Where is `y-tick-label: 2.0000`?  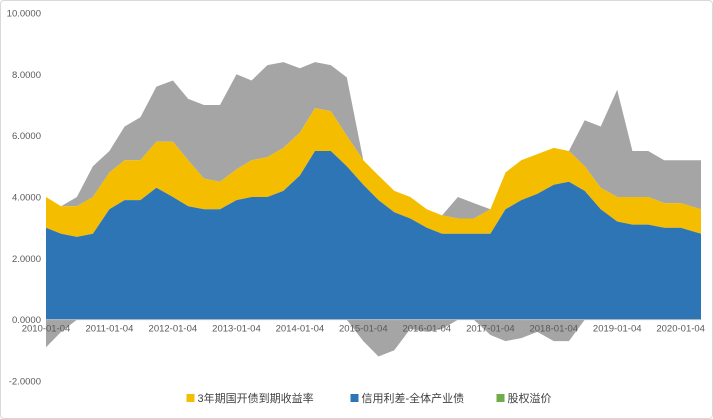
y-tick-label: 2.0000 is located at coordinates (26, 259).